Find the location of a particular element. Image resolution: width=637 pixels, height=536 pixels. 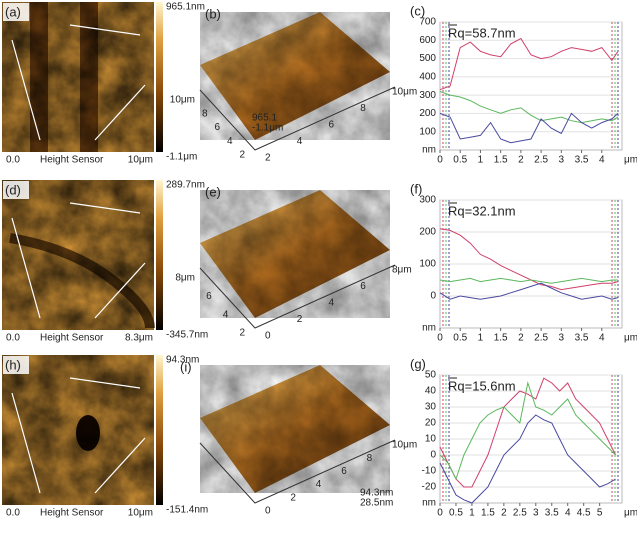

rq-annotation: Rq=32.1nm is located at coordinates (482, 210).